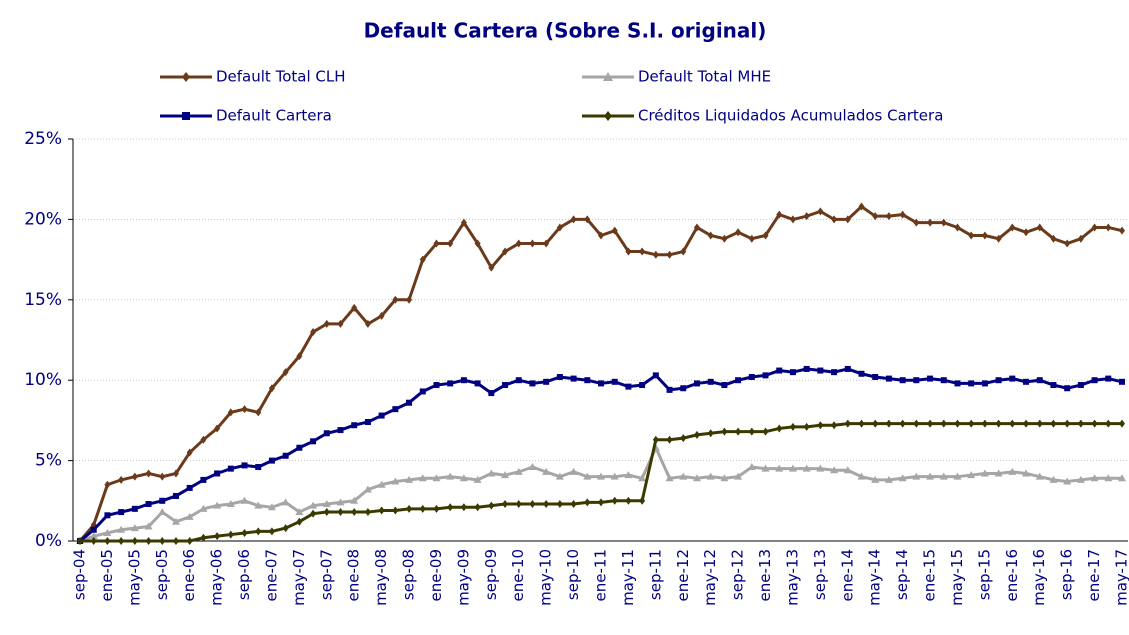 Image resolution: width=1129 pixels, height=635 pixels. What do you see at coordinates (902, 574) in the screenshot?
I see `x-tick-label: sep-14` at bounding box center [902, 574].